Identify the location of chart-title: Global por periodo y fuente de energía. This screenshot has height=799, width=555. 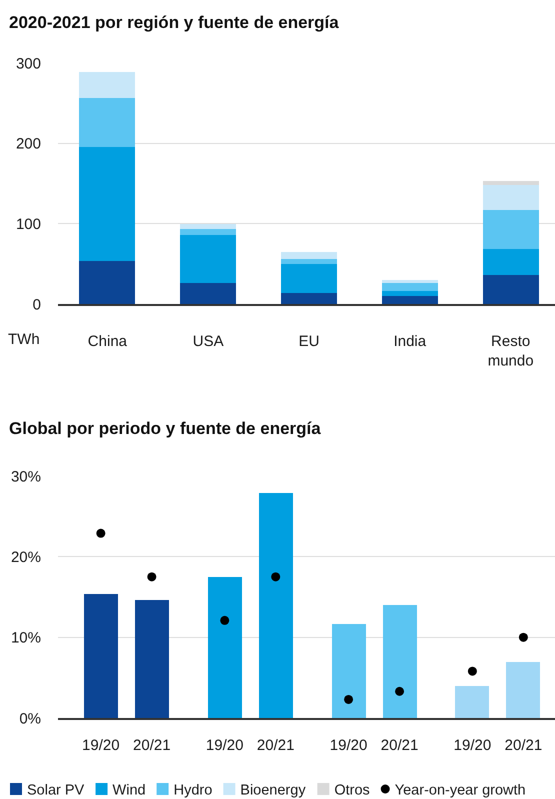
(165, 428).